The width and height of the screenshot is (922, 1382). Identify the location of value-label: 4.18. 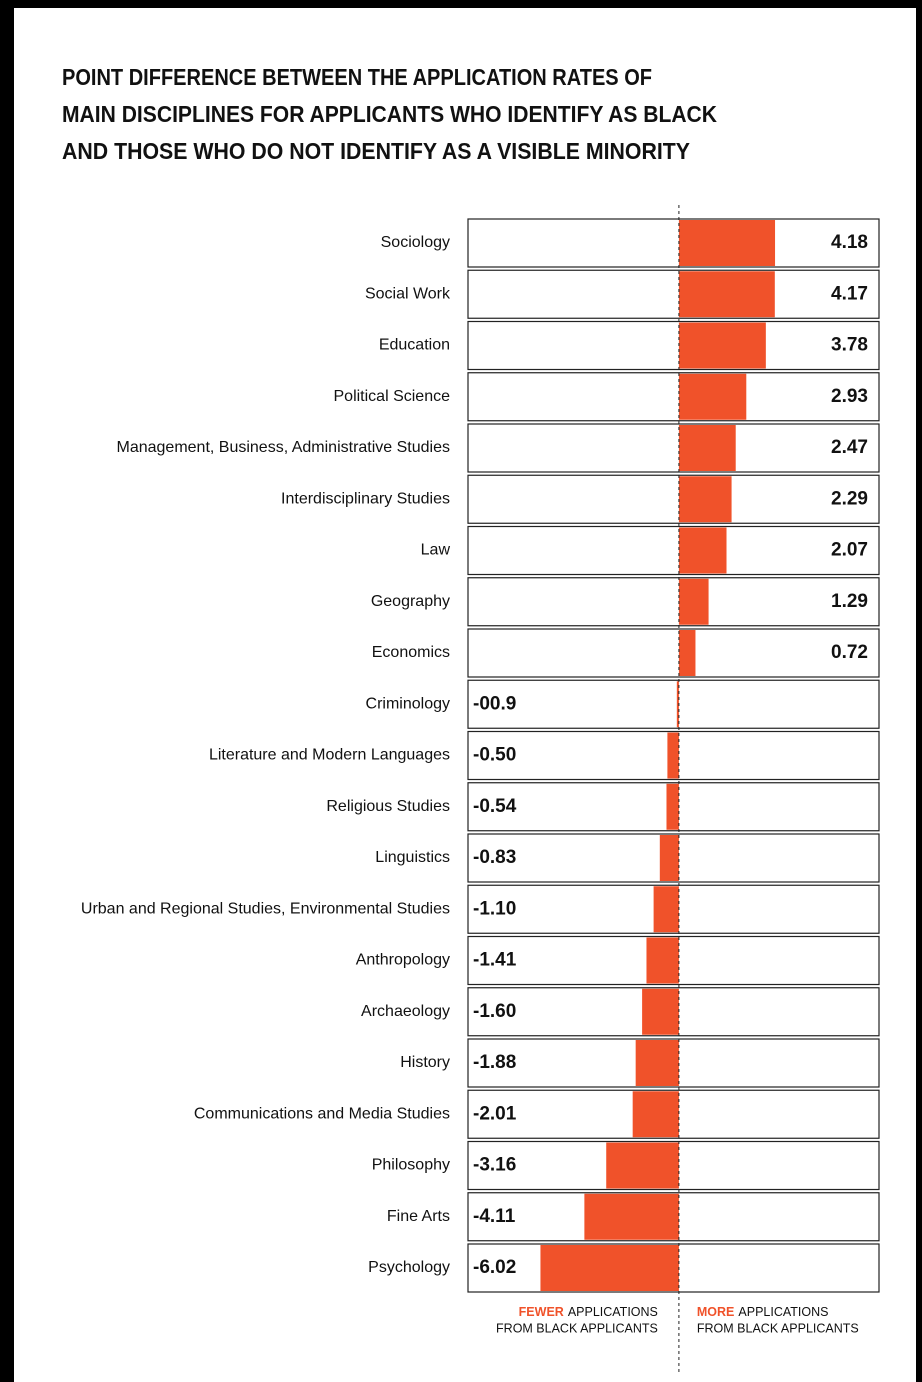
(849, 242).